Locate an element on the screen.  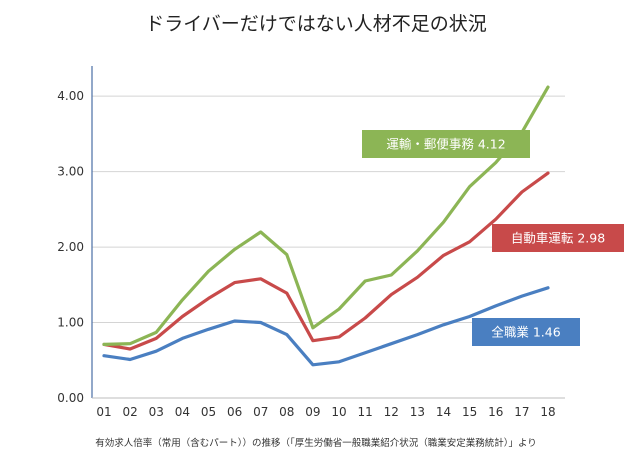
x-tick-label: 16 is located at coordinates (495, 412).